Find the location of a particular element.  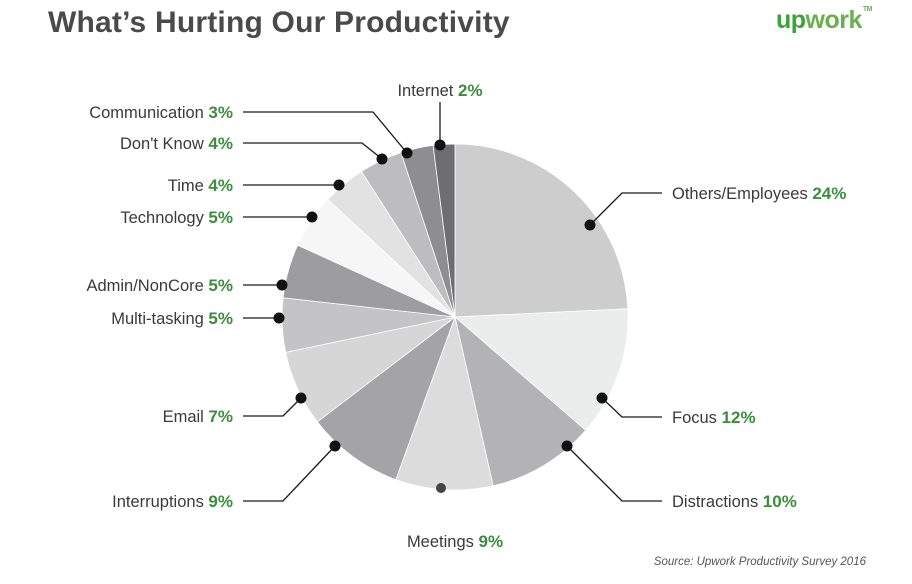

leader-dot-distractions is located at coordinates (567, 446).